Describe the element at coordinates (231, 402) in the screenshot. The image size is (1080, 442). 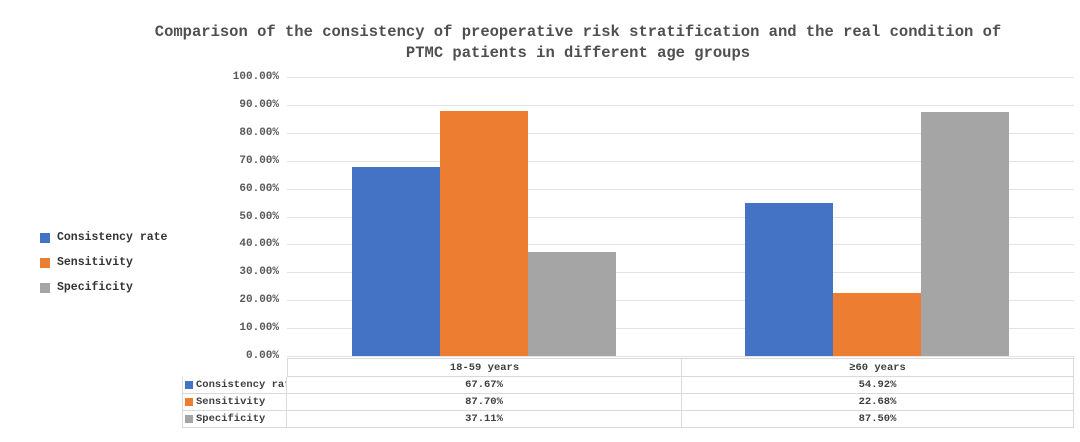
I see `row-header-label: Sensitivity` at that location.